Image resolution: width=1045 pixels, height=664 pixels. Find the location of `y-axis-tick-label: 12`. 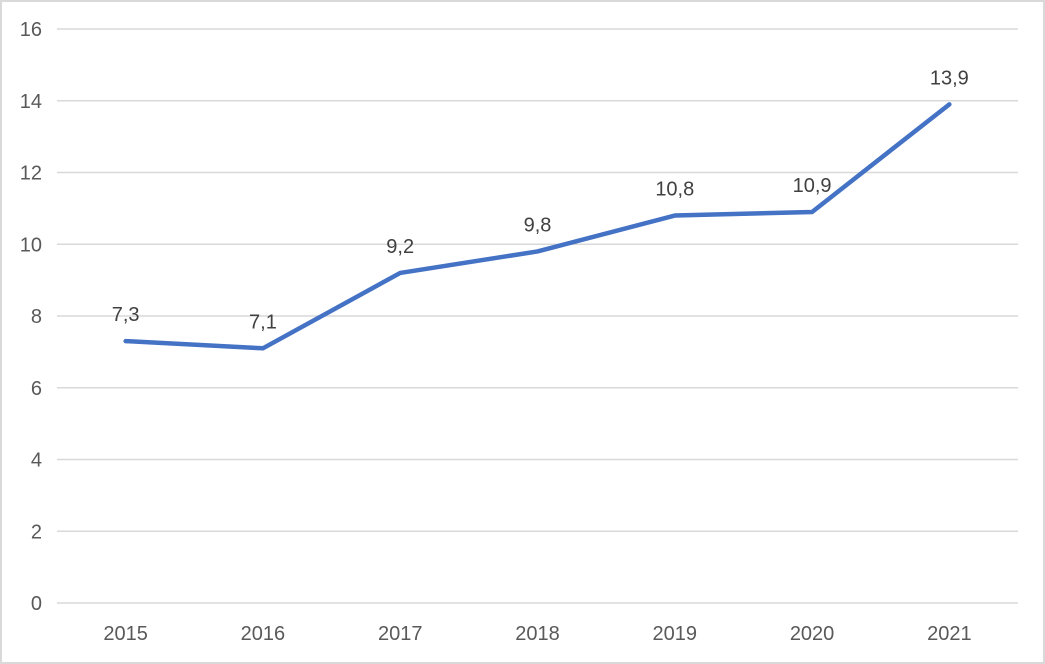

y-axis-tick-label: 12 is located at coordinates (31, 174).